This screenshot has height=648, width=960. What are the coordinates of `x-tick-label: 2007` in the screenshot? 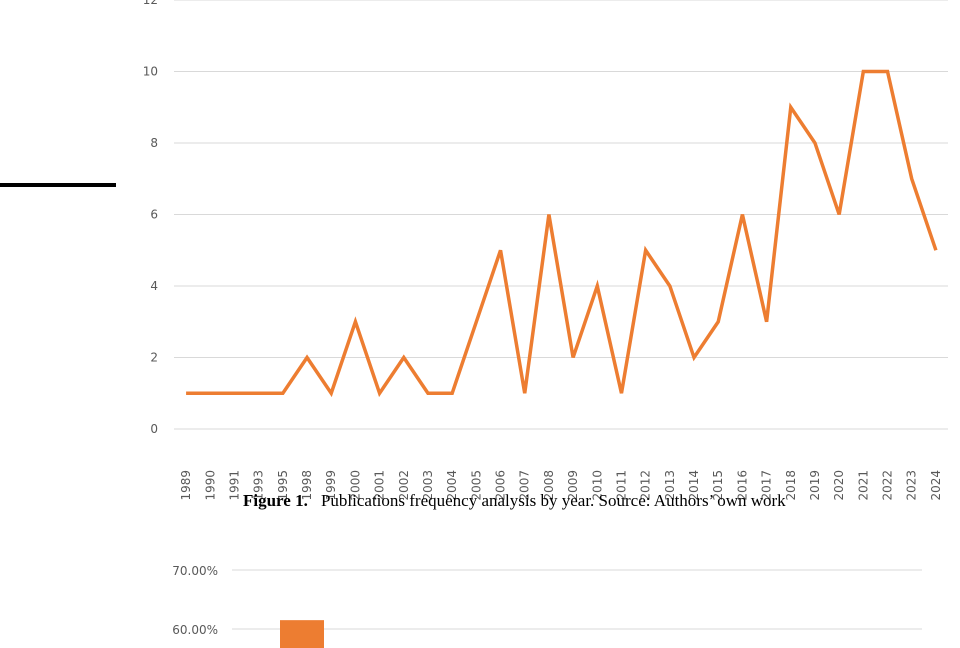 It's located at (525, 485).